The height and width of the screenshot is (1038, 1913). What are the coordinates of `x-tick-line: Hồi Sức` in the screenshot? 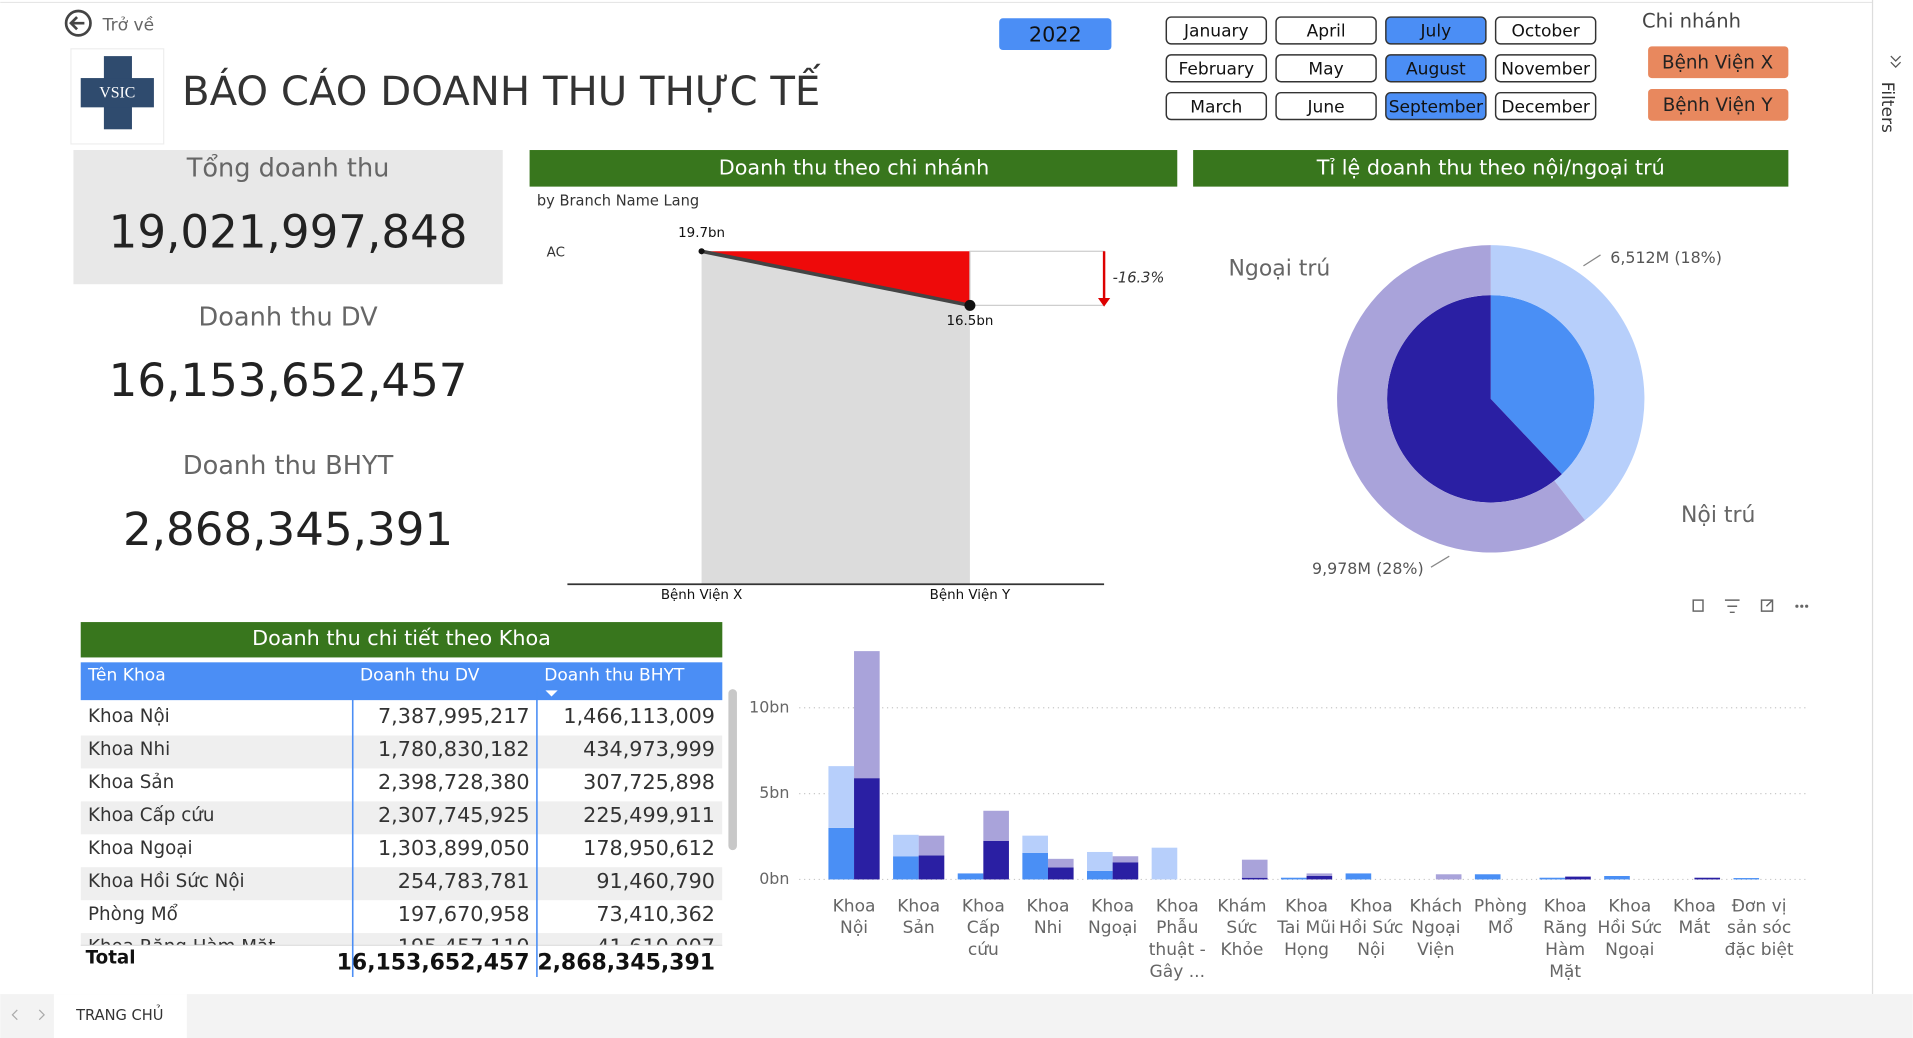 It's located at (1371, 927).